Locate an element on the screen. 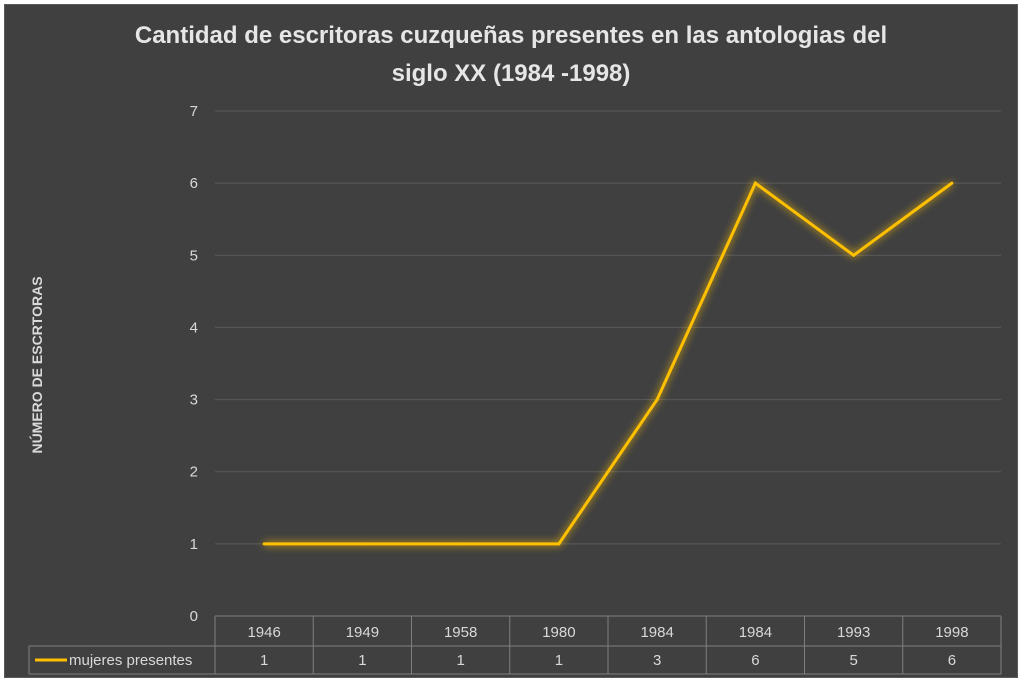  table-value-7: 6 is located at coordinates (952, 660).